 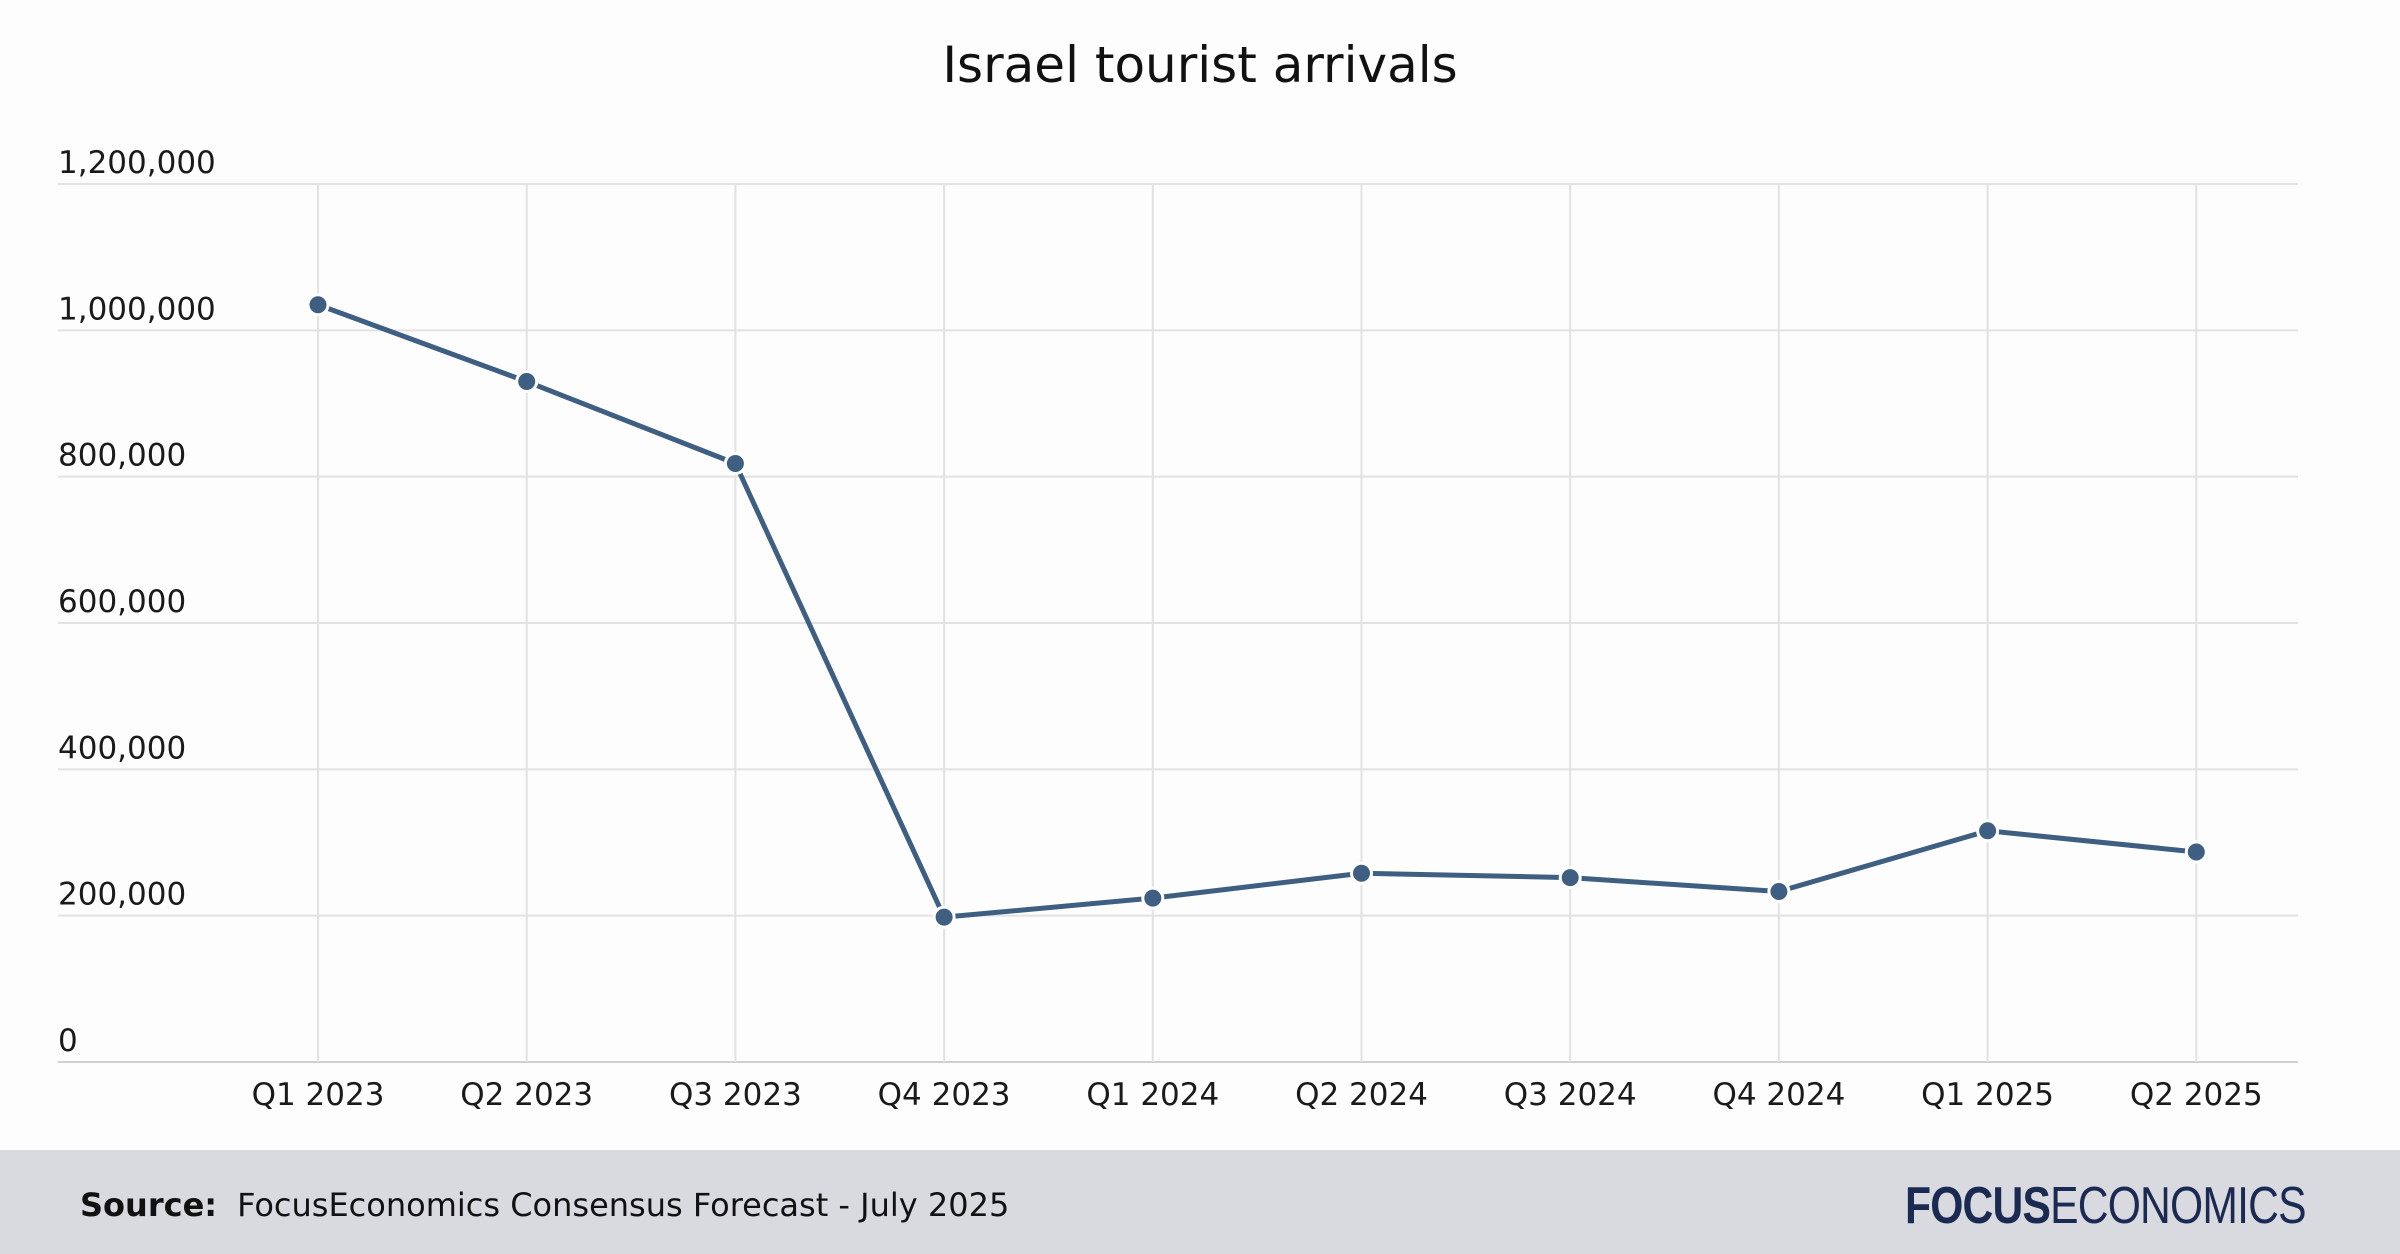 I want to click on x-tick-label: Q1 2023, so click(x=318, y=1095).